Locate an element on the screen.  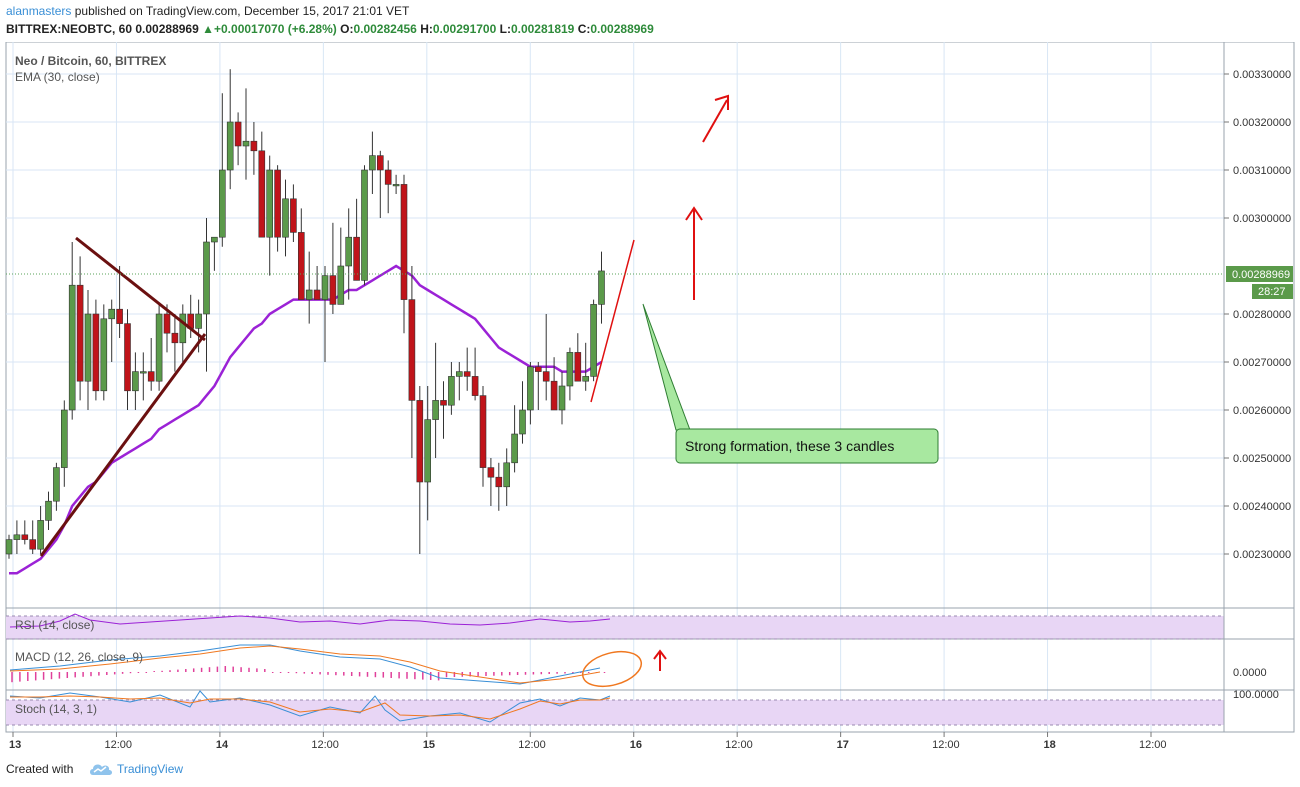
last-price-badge is located at coordinates (1259, 274).